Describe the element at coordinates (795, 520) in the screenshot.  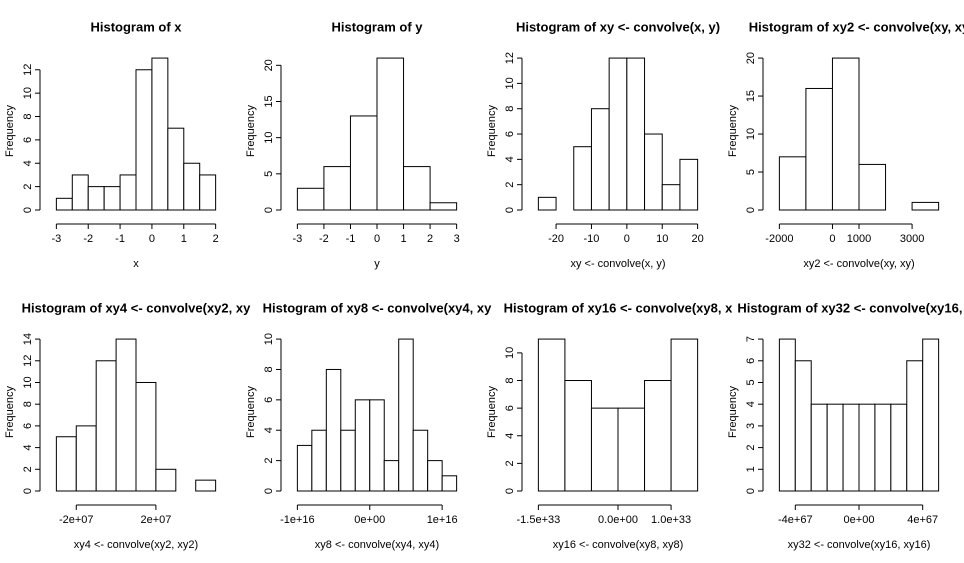
I see `x-tick-label: -4e+67` at that location.